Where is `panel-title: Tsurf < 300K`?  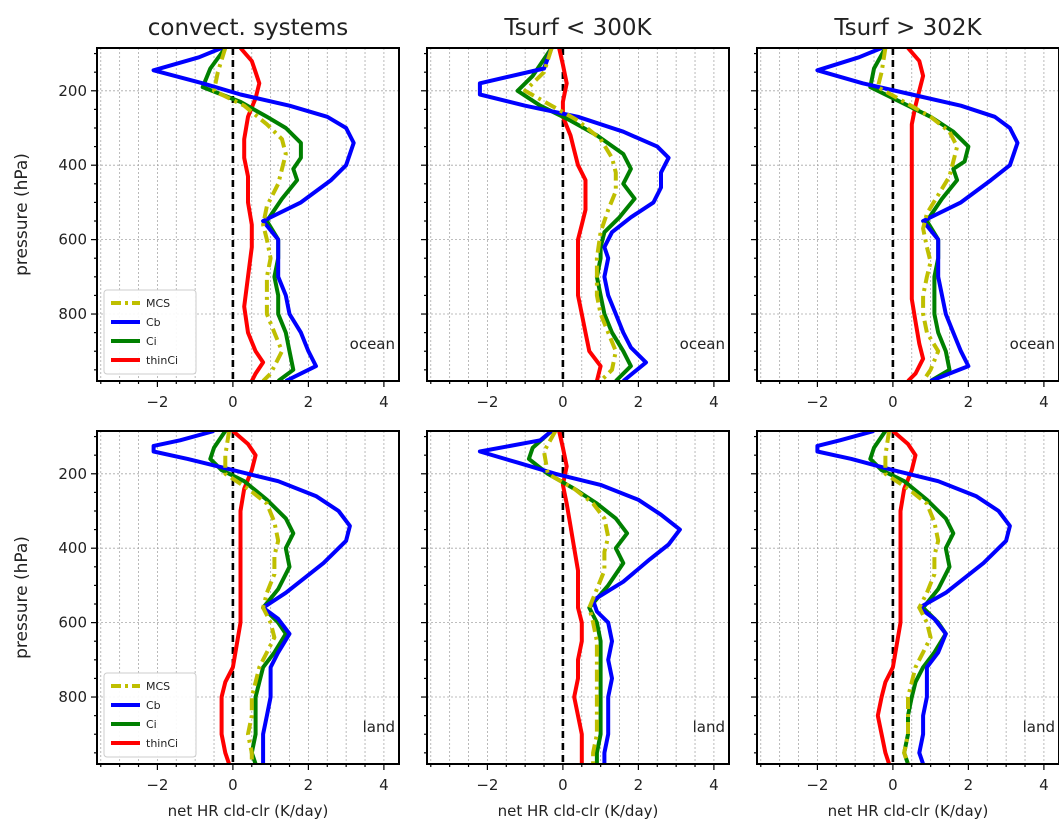
panel-title: Tsurf < 300K is located at coordinates (577, 28).